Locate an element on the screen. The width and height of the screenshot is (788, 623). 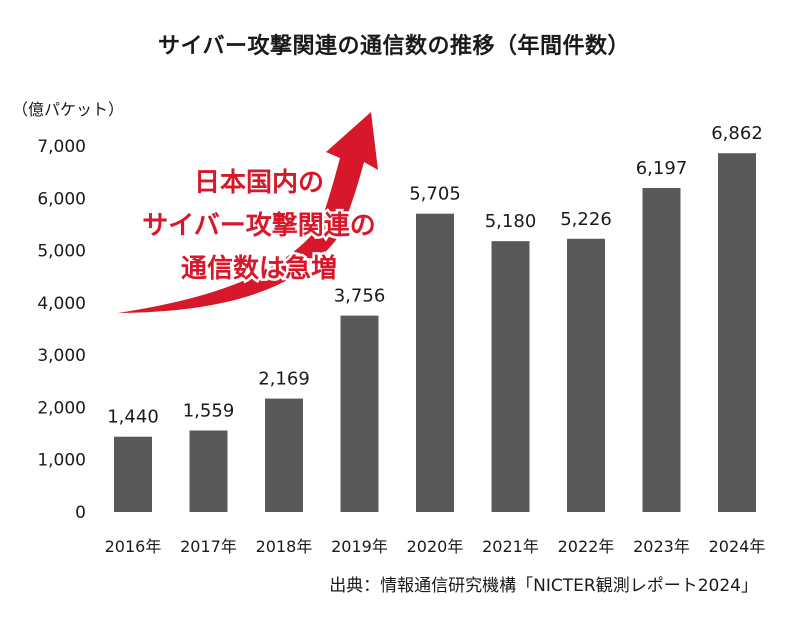
value-label: 2,169 is located at coordinates (284, 379).